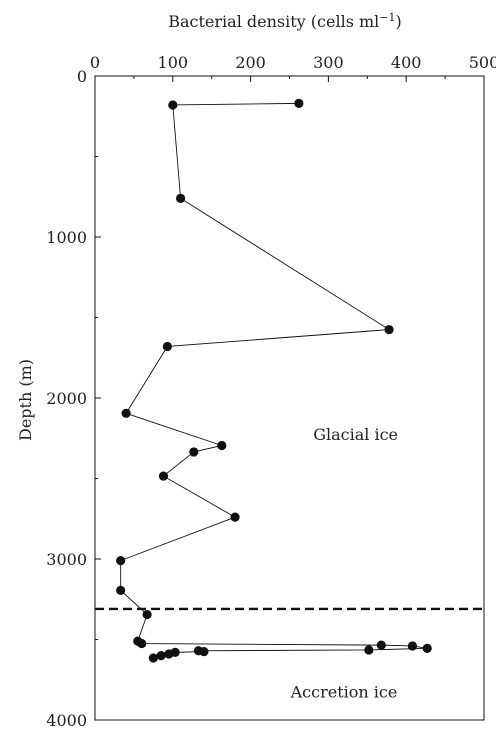 Image resolution: width=496 pixels, height=729 pixels. I want to click on glacial-ice-label: Glacial ice, so click(355, 434).